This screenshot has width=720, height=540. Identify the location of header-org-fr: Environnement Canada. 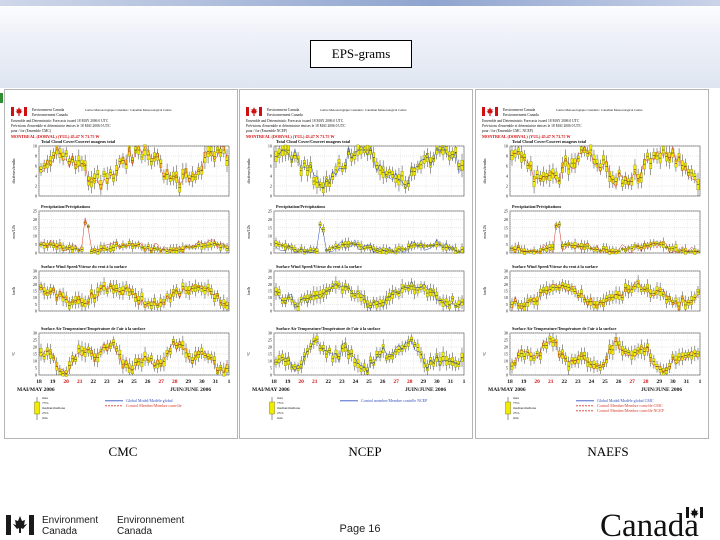
(521, 115).